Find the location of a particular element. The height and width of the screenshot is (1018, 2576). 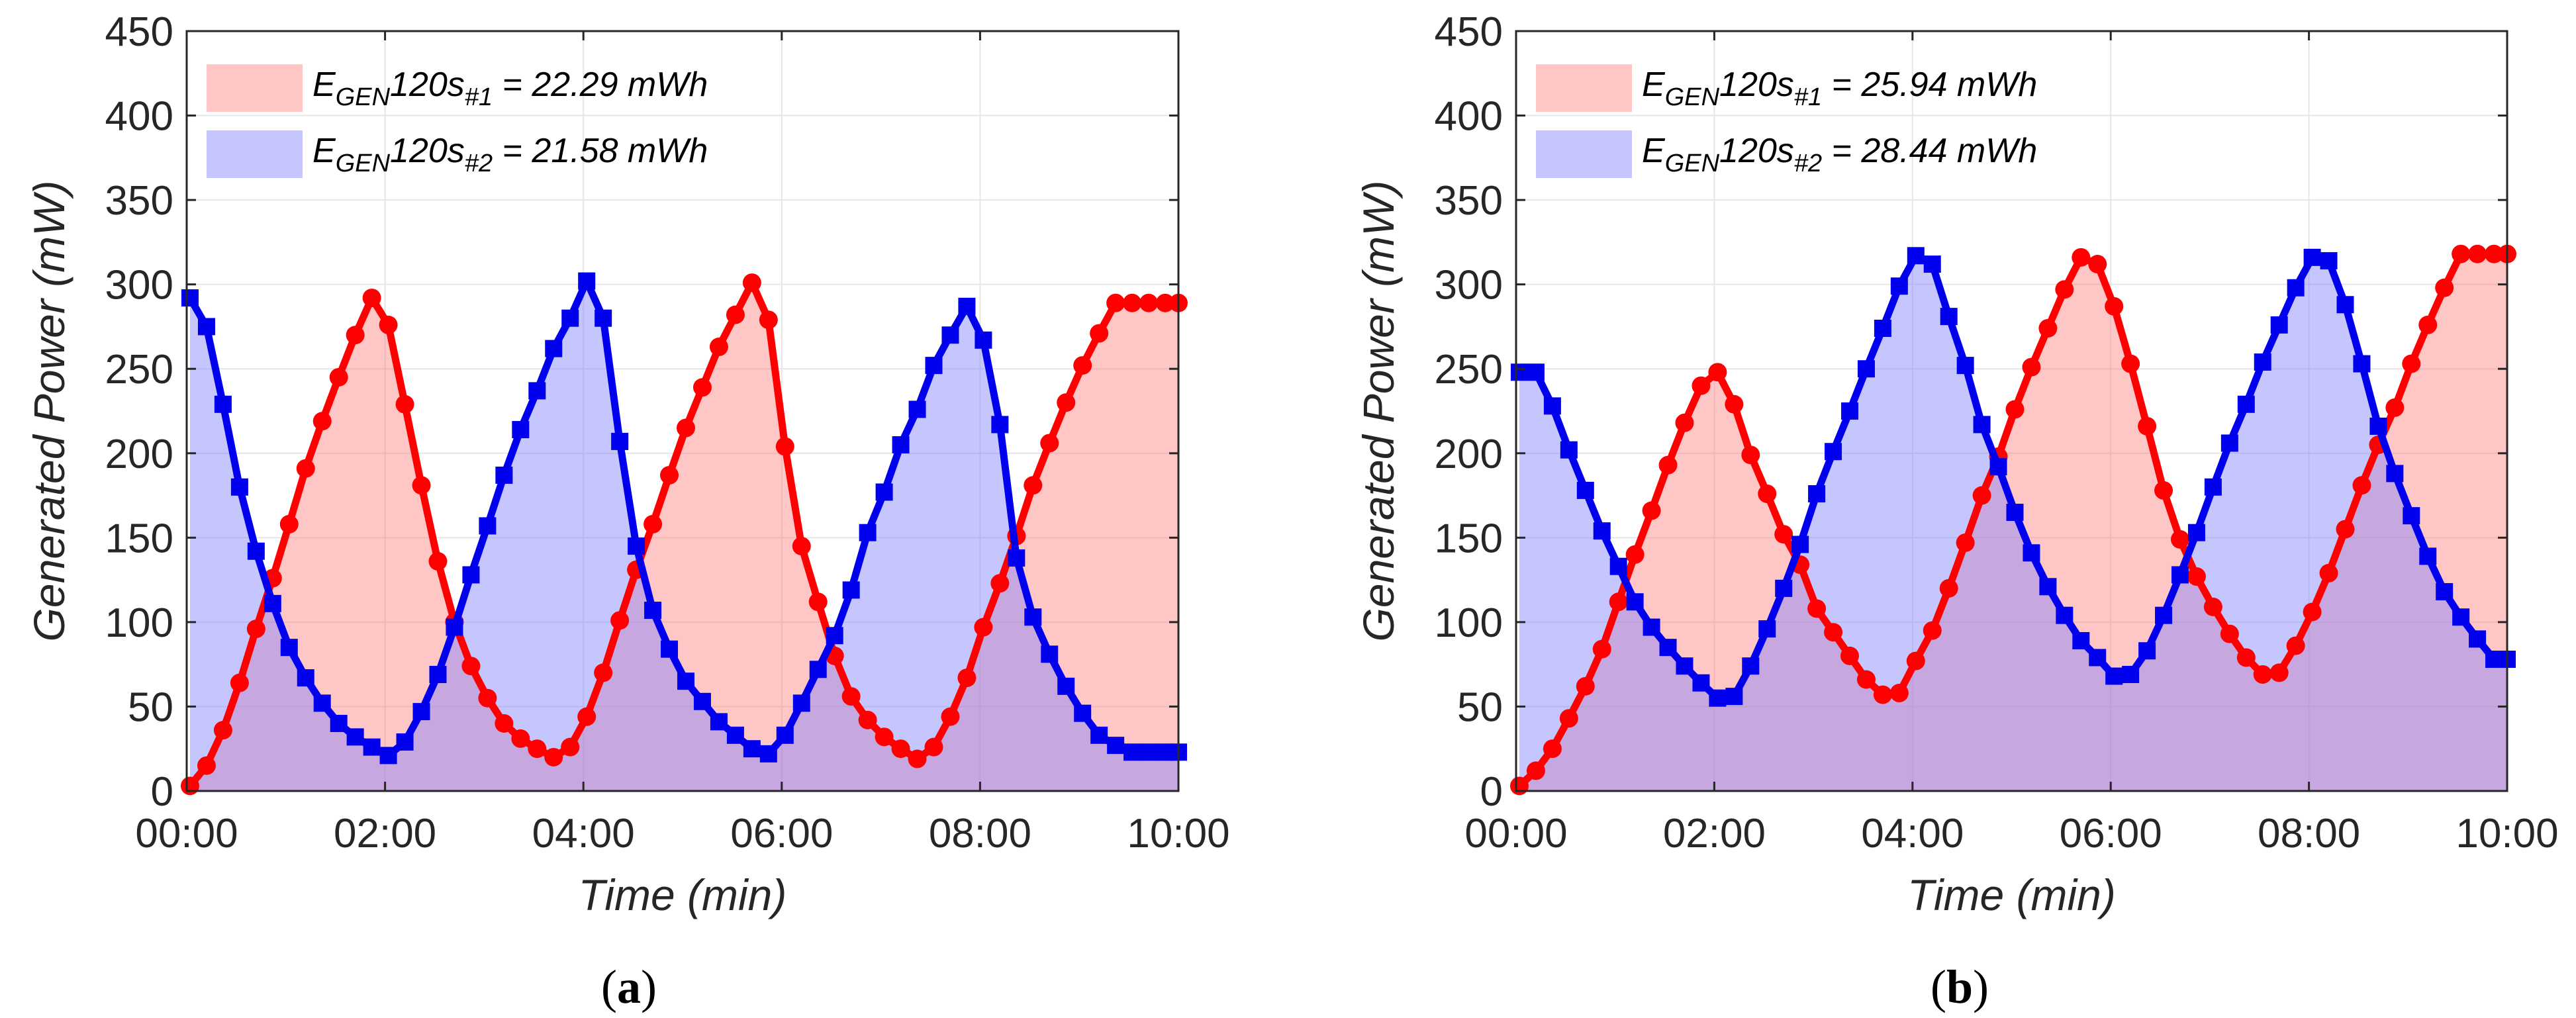

y-tick-label: 100 is located at coordinates (1469, 623).